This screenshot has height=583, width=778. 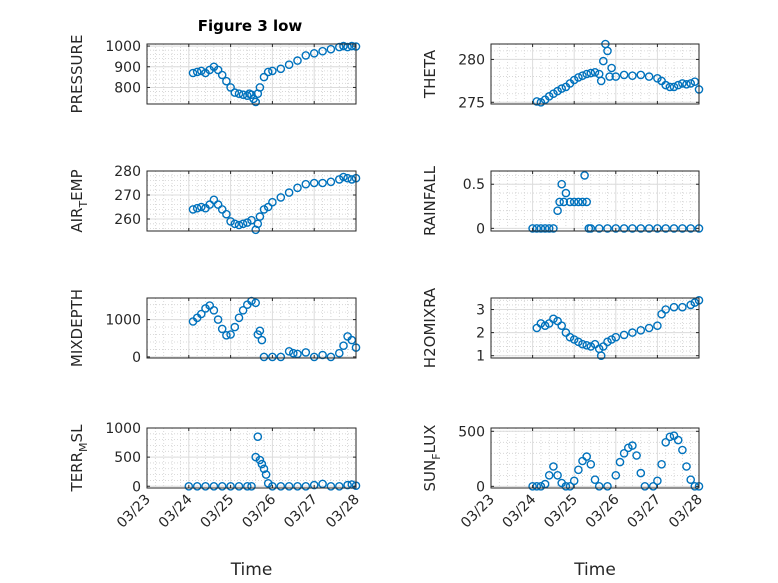 I want to click on subplot-6: 1 2 3 H2OMIXRA, so click(x=562, y=327).